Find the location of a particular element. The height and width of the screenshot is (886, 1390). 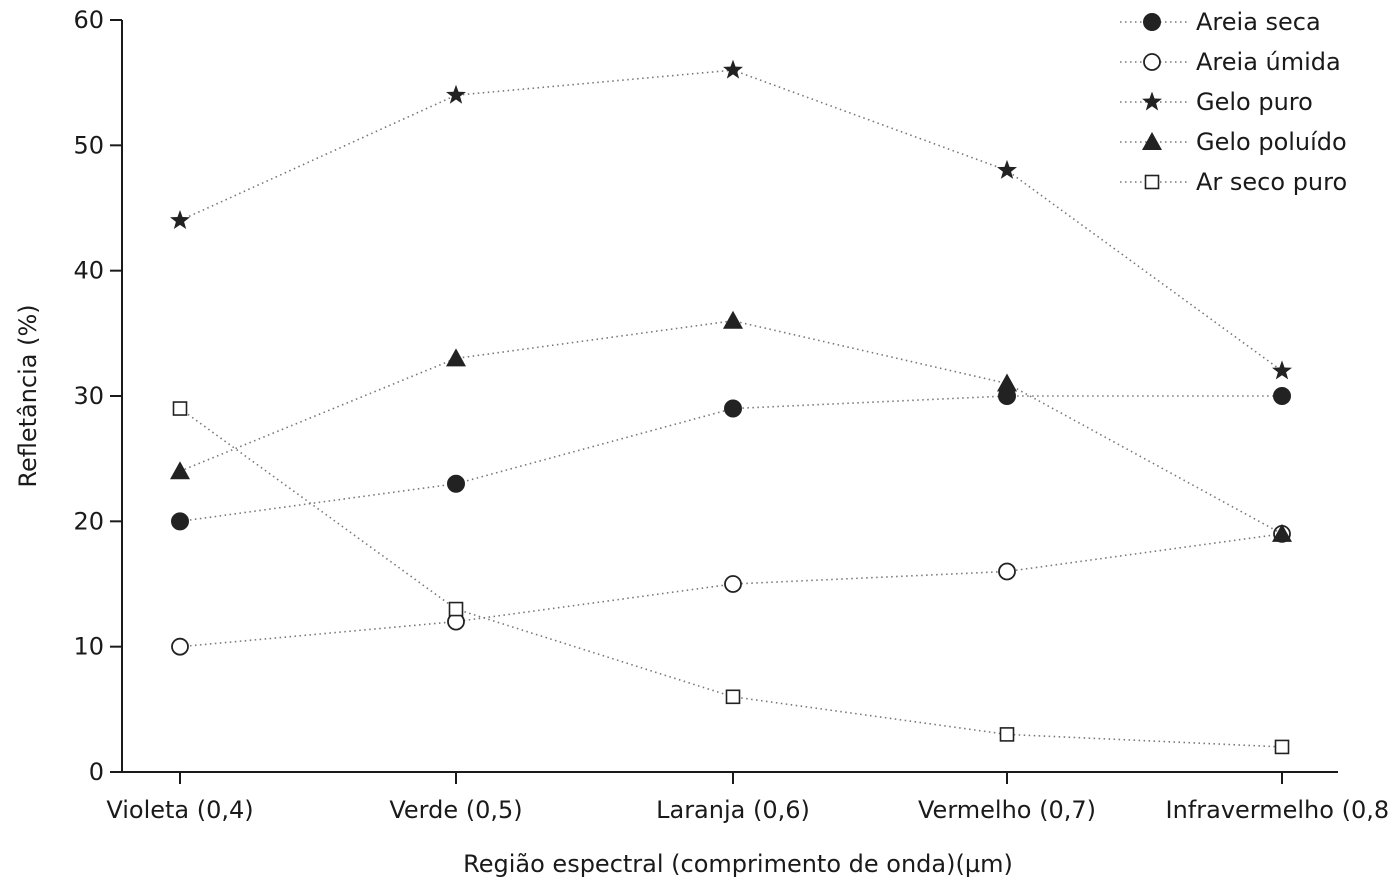

y-tick-label: 20 is located at coordinates (88, 521).